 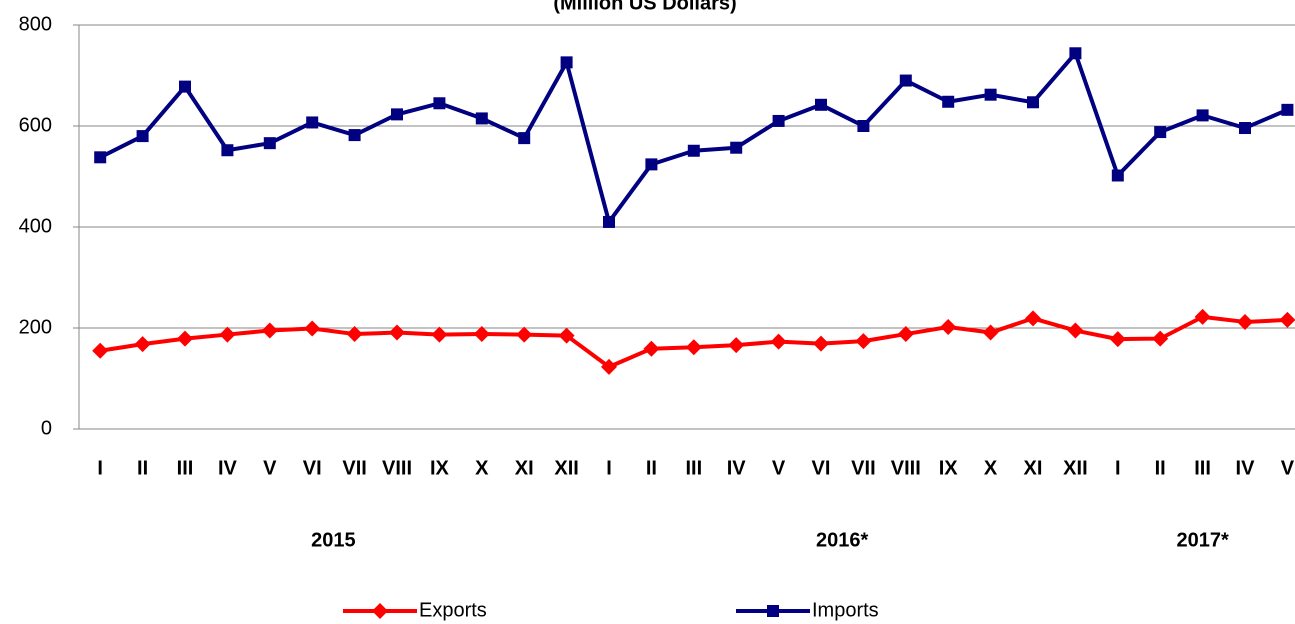 What do you see at coordinates (35, 226) in the screenshot?
I see `y-tick-label: 400` at bounding box center [35, 226].